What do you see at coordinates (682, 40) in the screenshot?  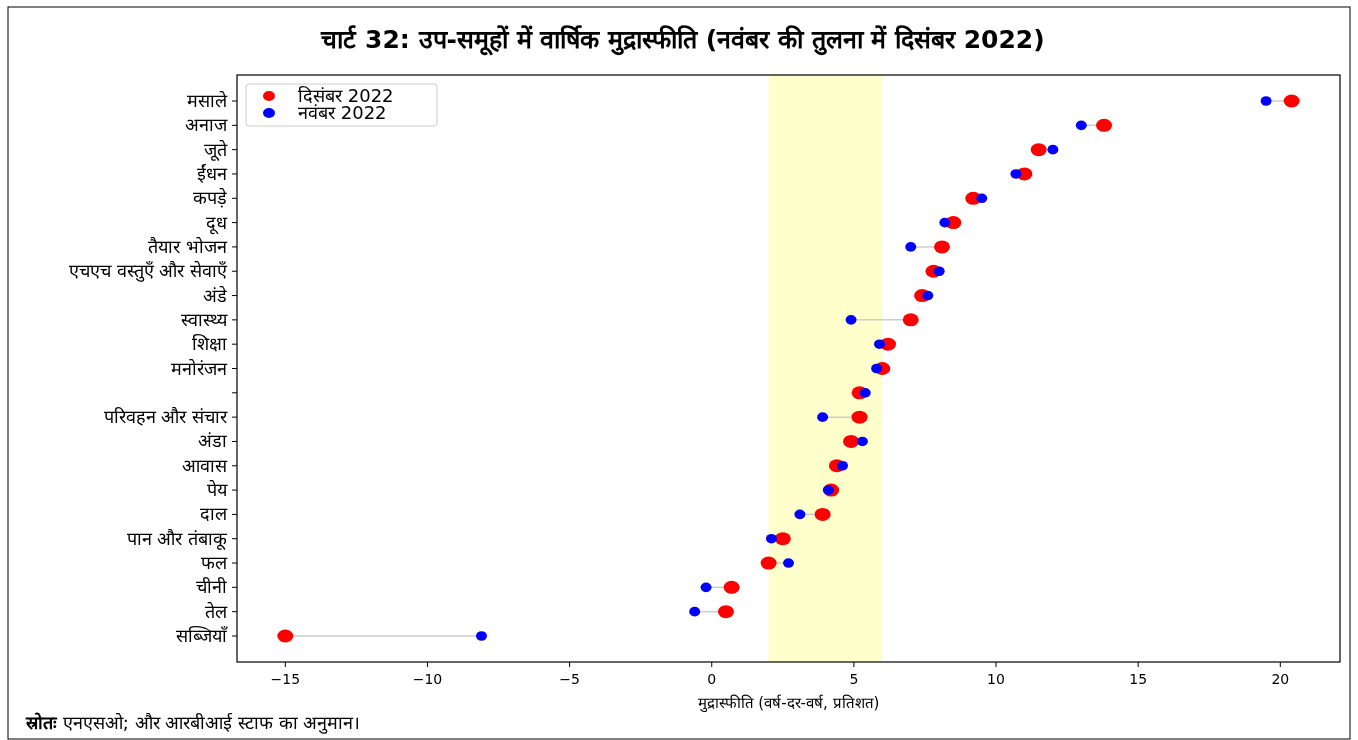 I see `chart-title: चार्ट 32: उप-समूहों में वार्षिक मुद्रास्फीति (नवंबर की तुलना में दिसंबर 2022)` at bounding box center [682, 40].